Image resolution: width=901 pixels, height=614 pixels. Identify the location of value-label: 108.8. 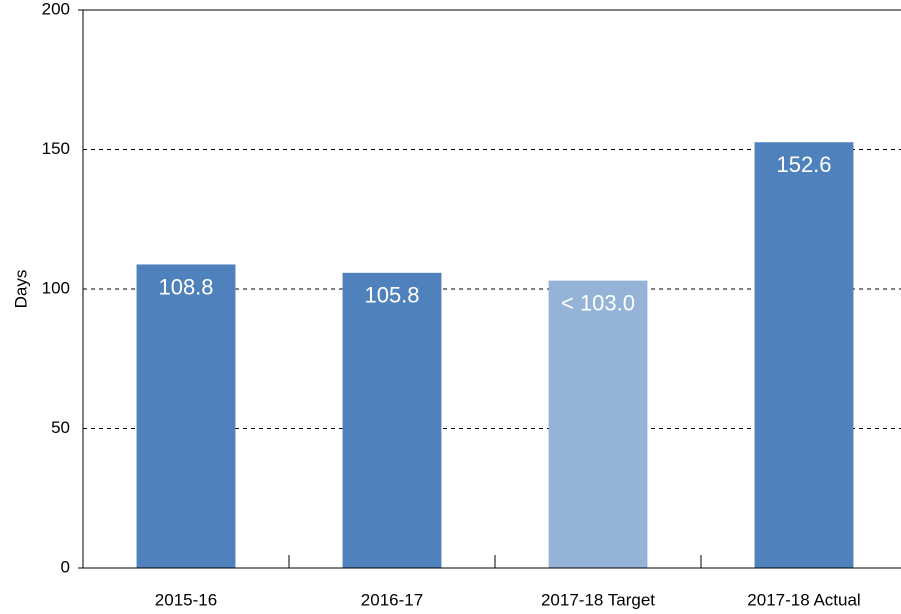
(185, 286).